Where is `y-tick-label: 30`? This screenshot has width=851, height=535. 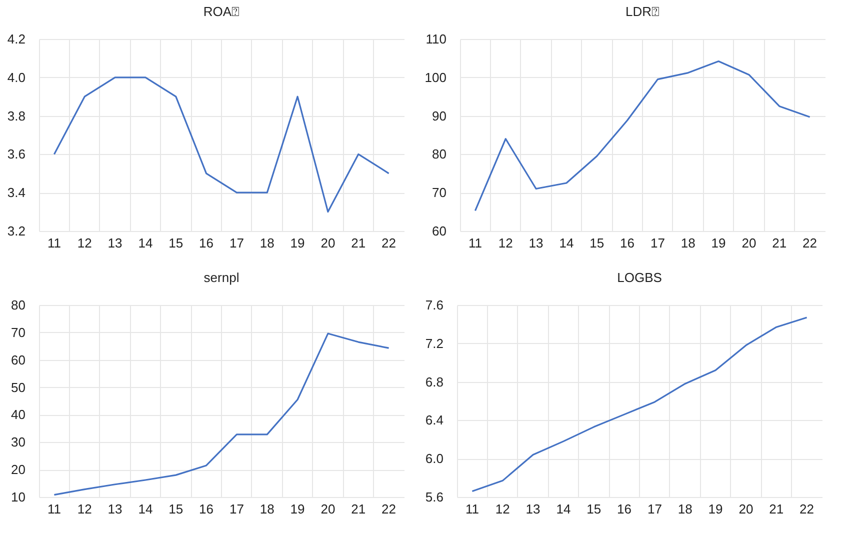
y-tick-label: 30 is located at coordinates (18, 442).